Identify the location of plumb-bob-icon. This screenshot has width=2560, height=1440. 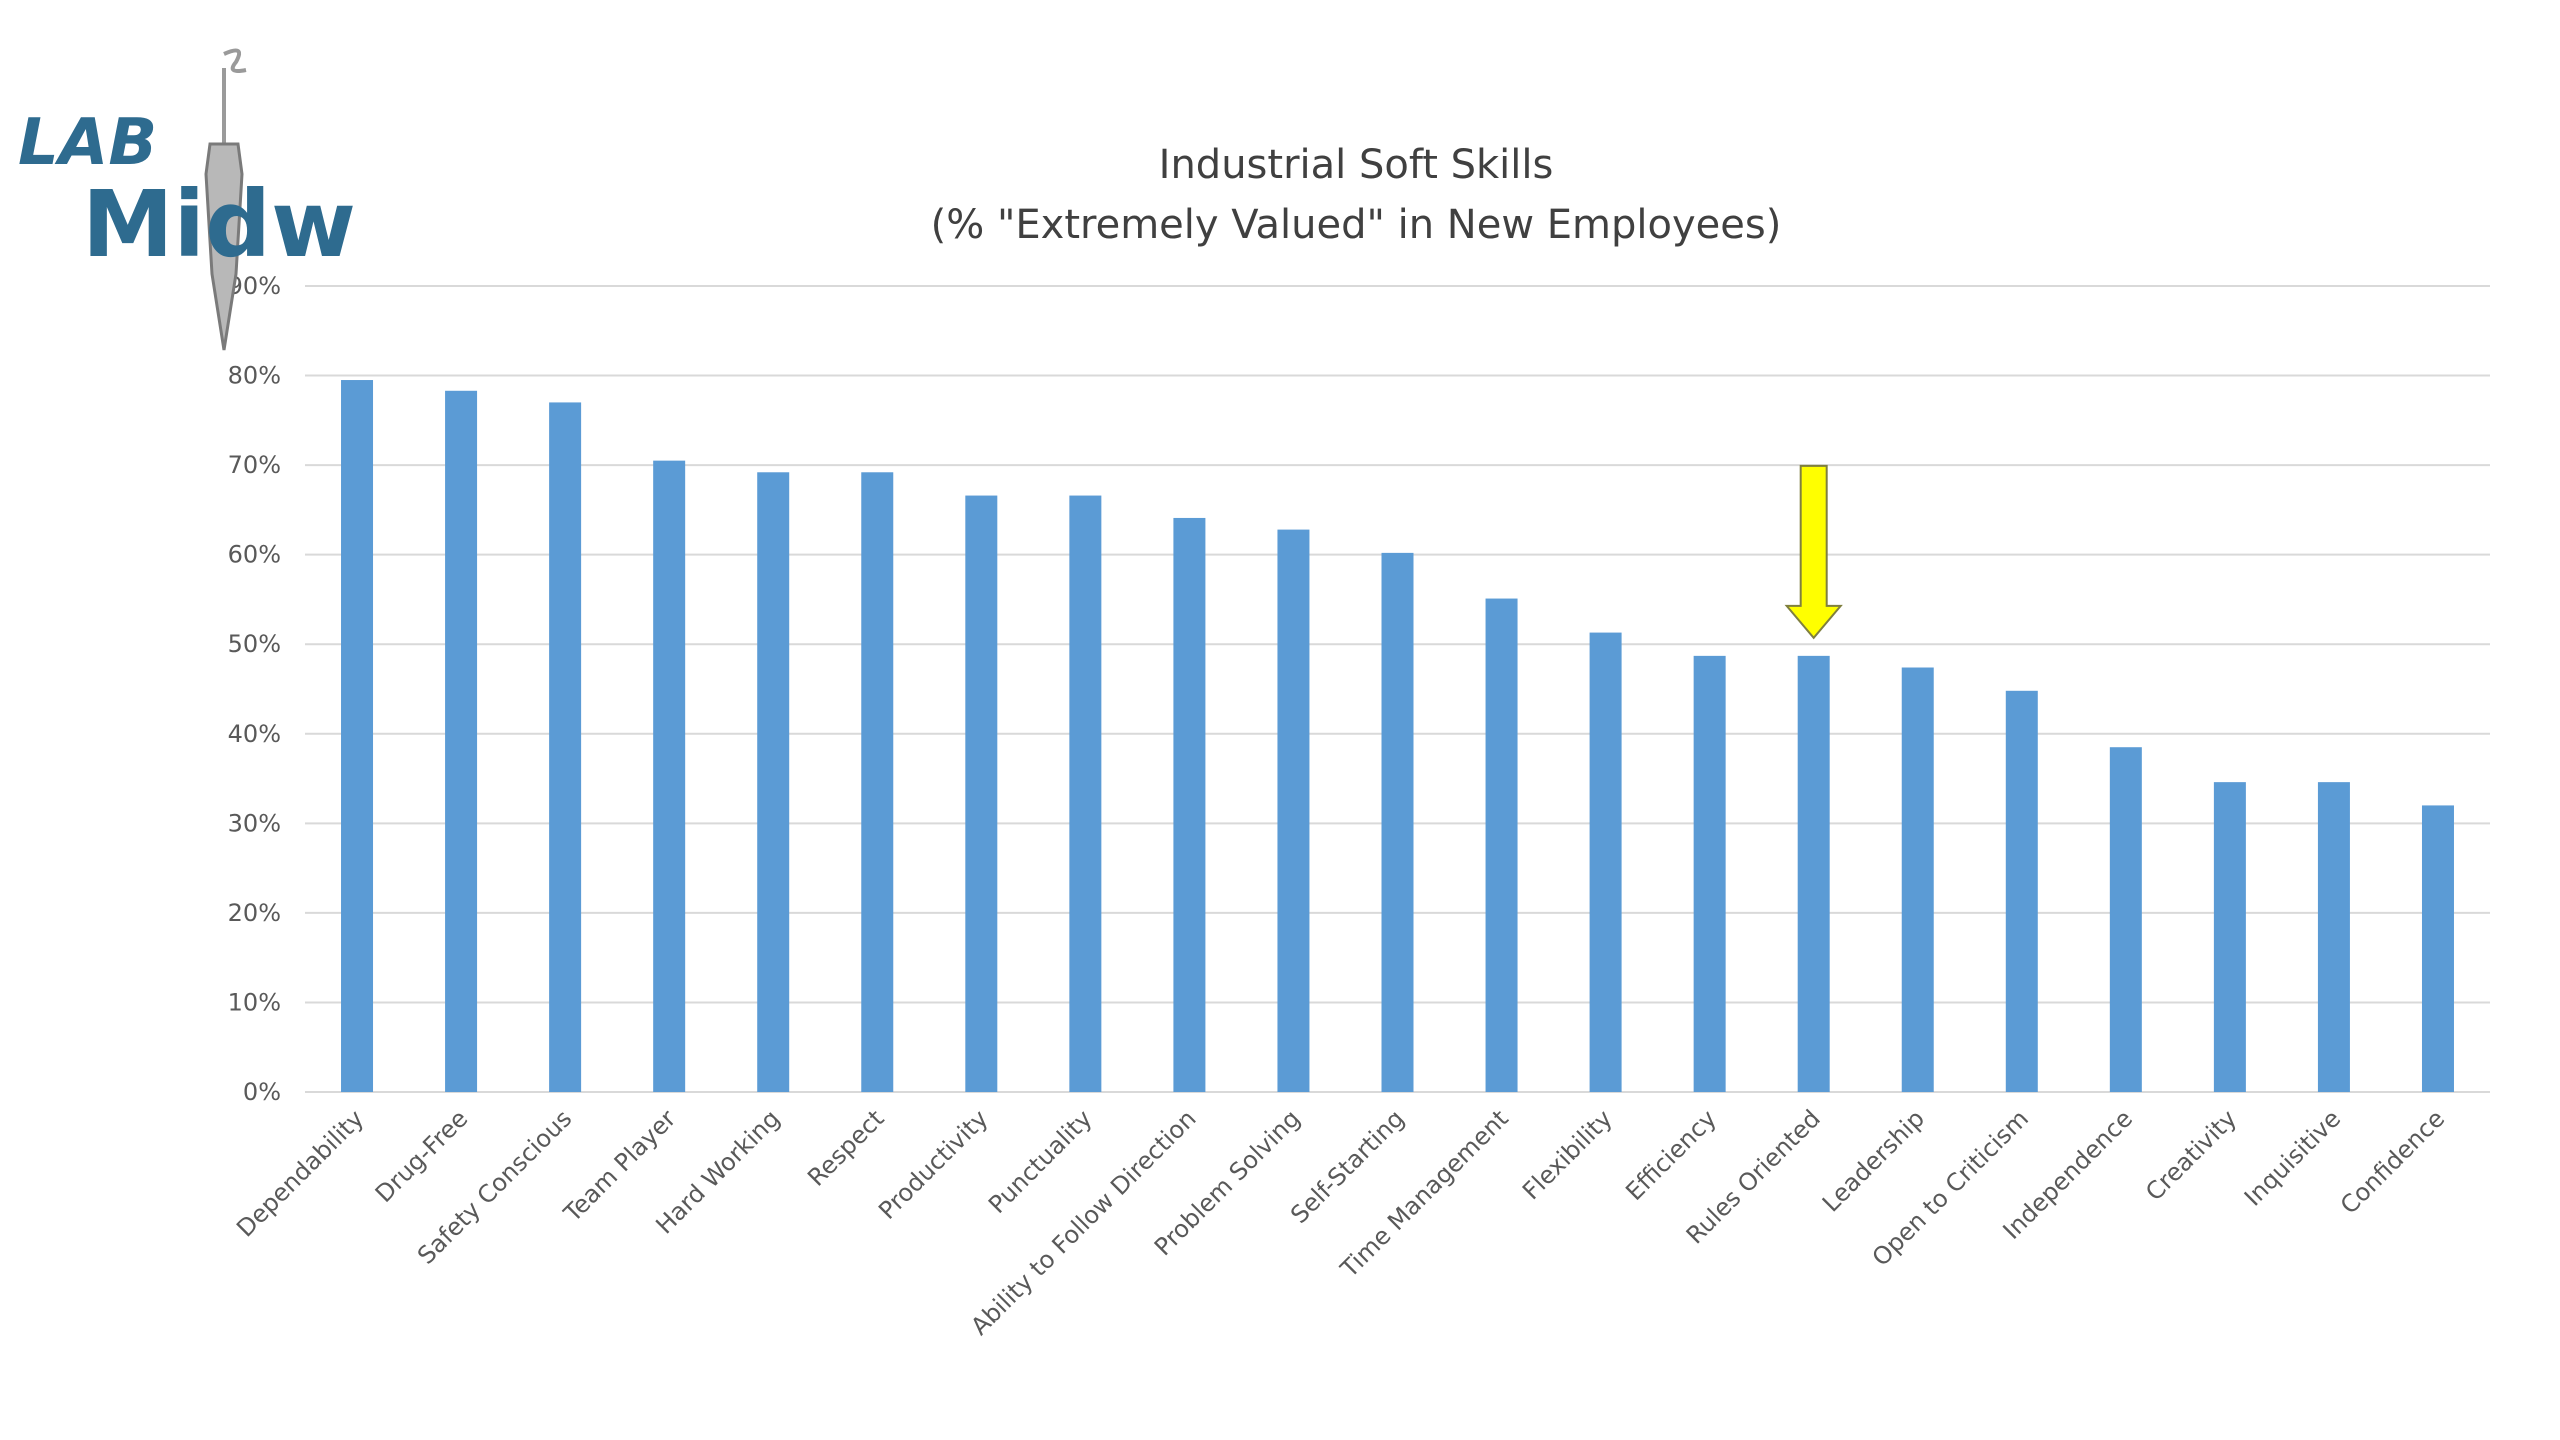
(224, 246).